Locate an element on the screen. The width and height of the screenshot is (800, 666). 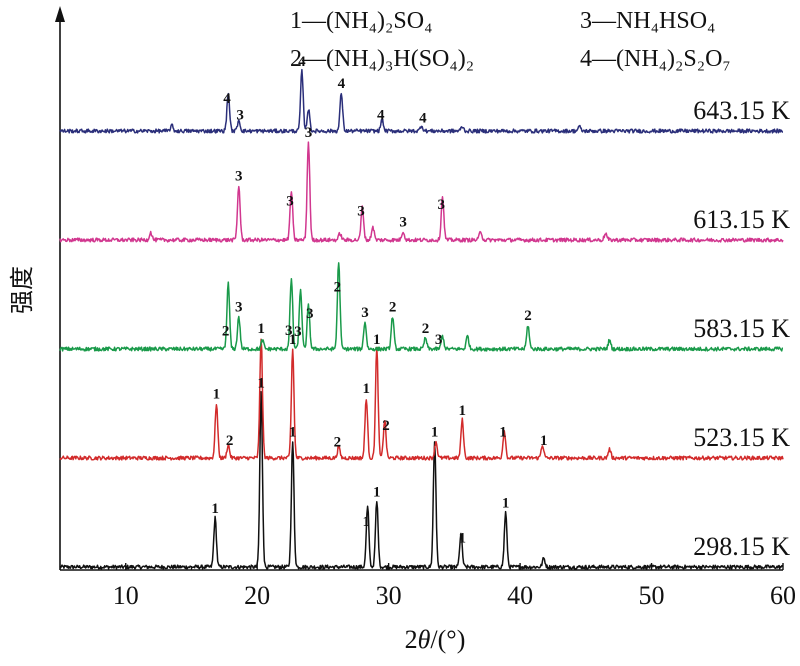
legend-item-2: 2—(NH₄)₃H(SO₄)₂ is located at coordinates (382, 59).